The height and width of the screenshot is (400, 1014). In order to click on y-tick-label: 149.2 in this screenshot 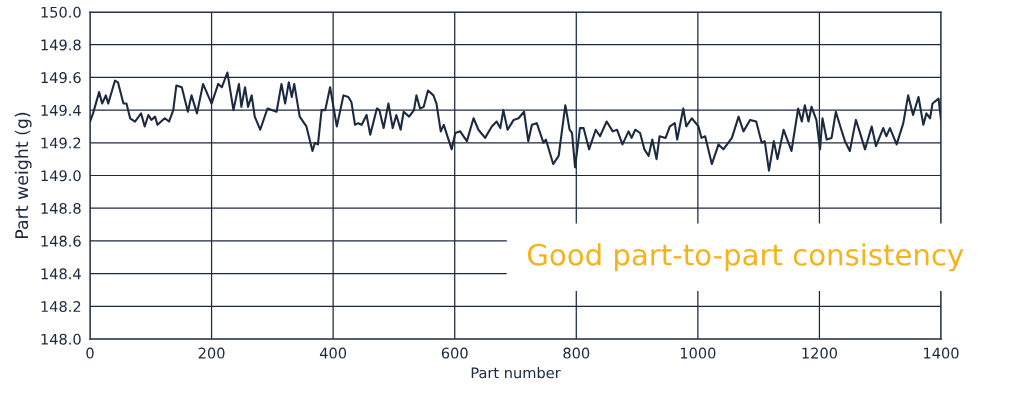, I will do `click(61, 143)`.